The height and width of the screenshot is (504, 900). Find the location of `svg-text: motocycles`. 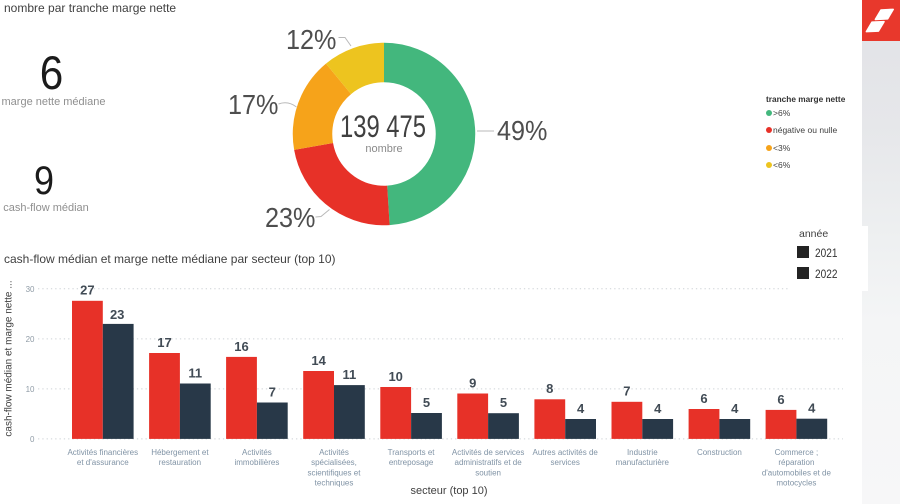

svg-text: motocycles is located at coordinates (796, 483).